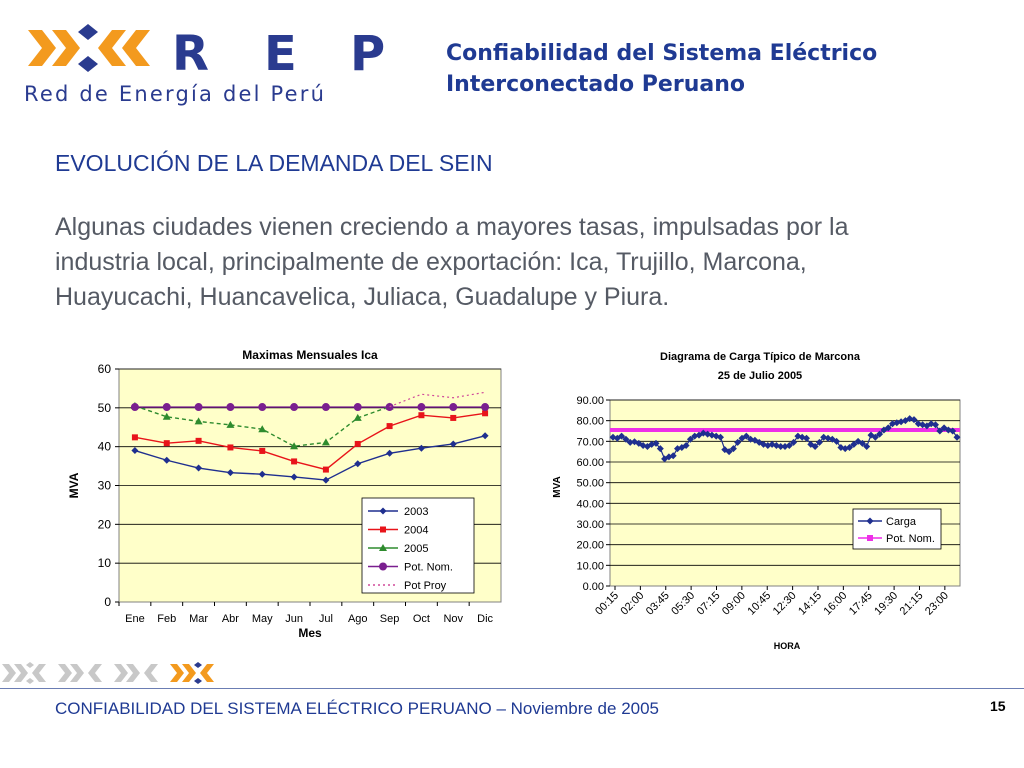 The image size is (1024, 768). I want to click on slide-title-line1: Confiabilidad del Sistema Eléctrico, so click(662, 53).